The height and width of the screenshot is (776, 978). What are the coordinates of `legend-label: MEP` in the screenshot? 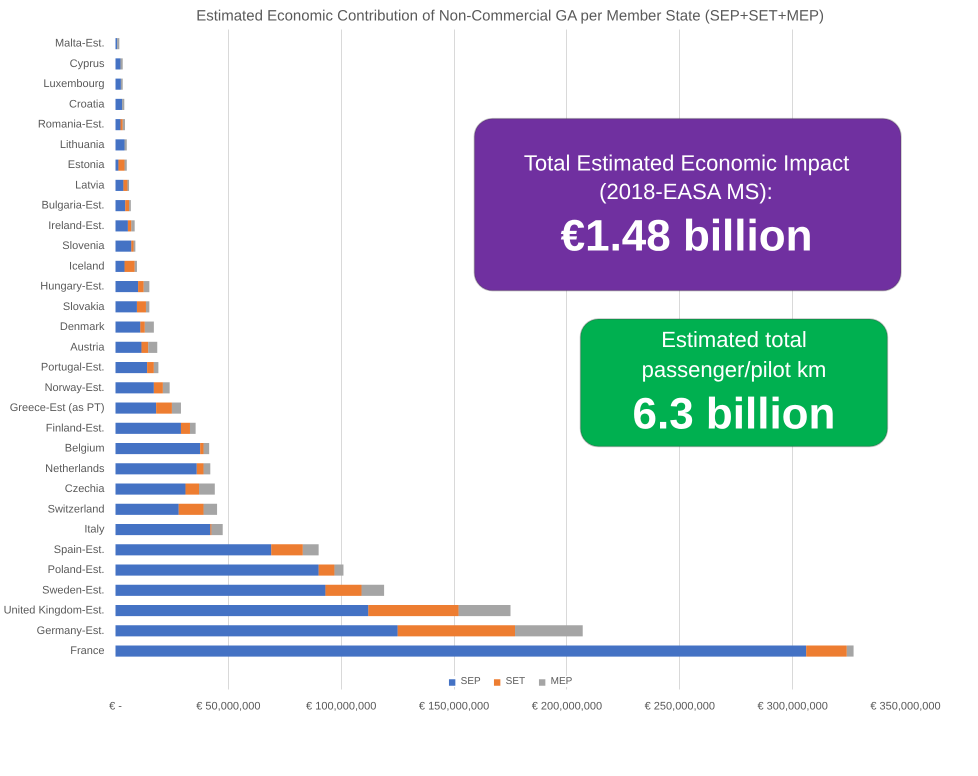 It's located at (561, 681).